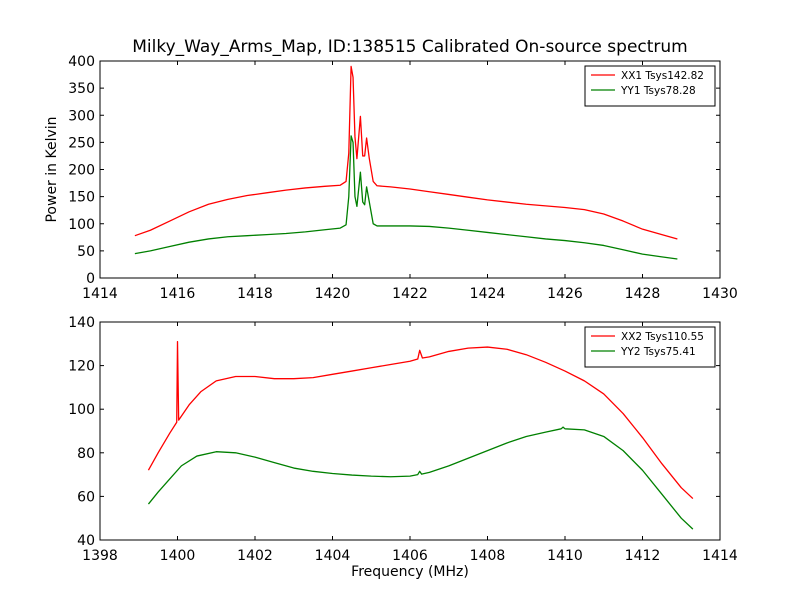  I want to click on y-tick-label: 0, so click(90, 279).